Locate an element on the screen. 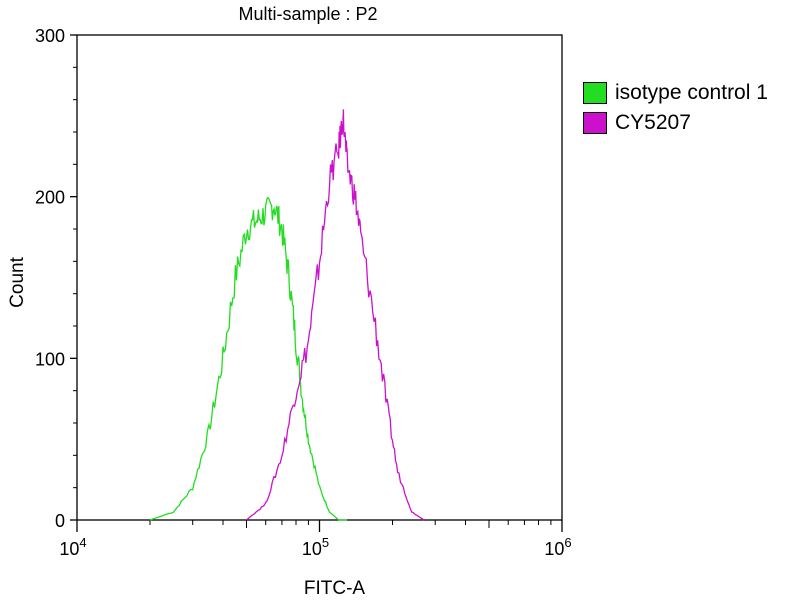 This screenshot has height=600, width=800. chart-title: Multi-sample : P2 is located at coordinates (307, 14).